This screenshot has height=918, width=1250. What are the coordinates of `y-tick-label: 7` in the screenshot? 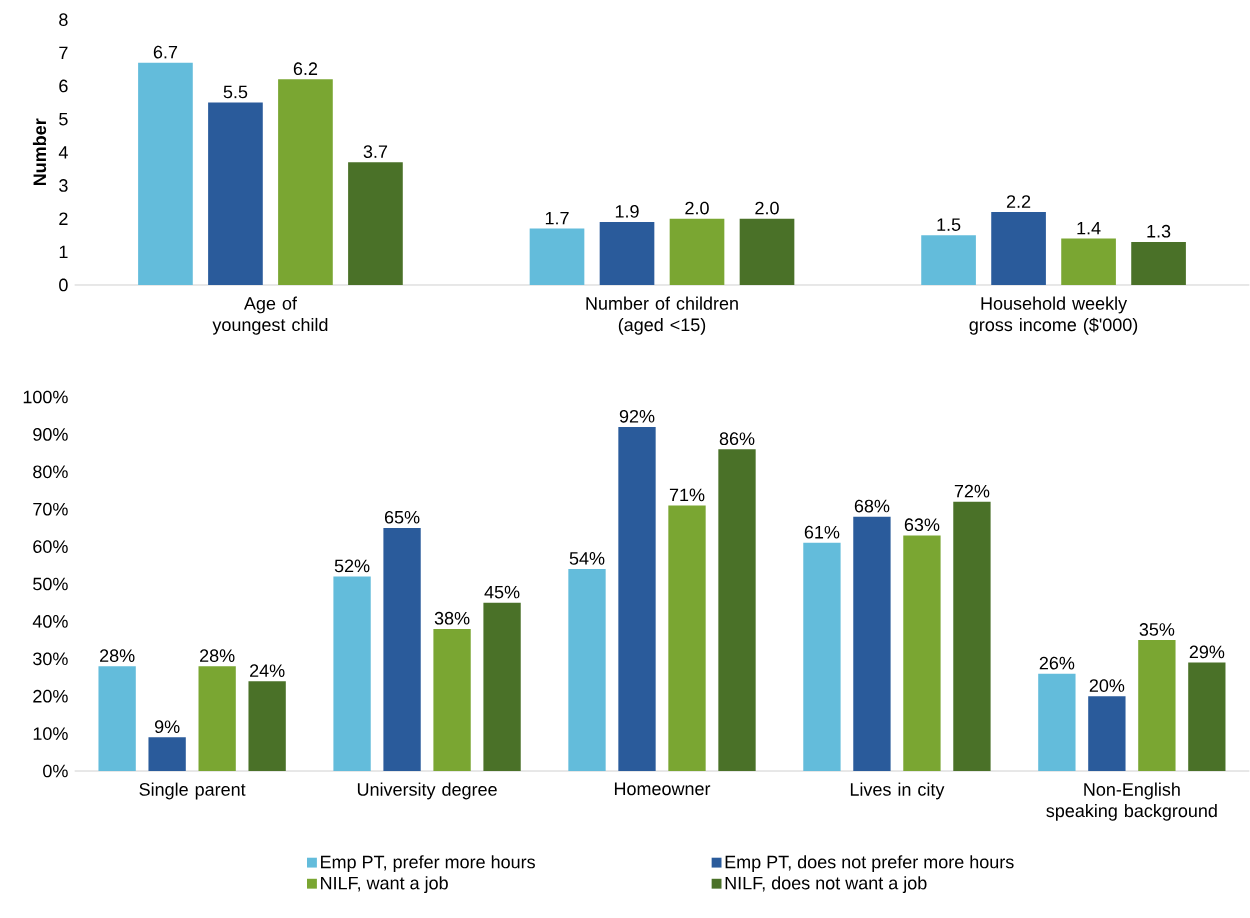 It's located at (63, 53).